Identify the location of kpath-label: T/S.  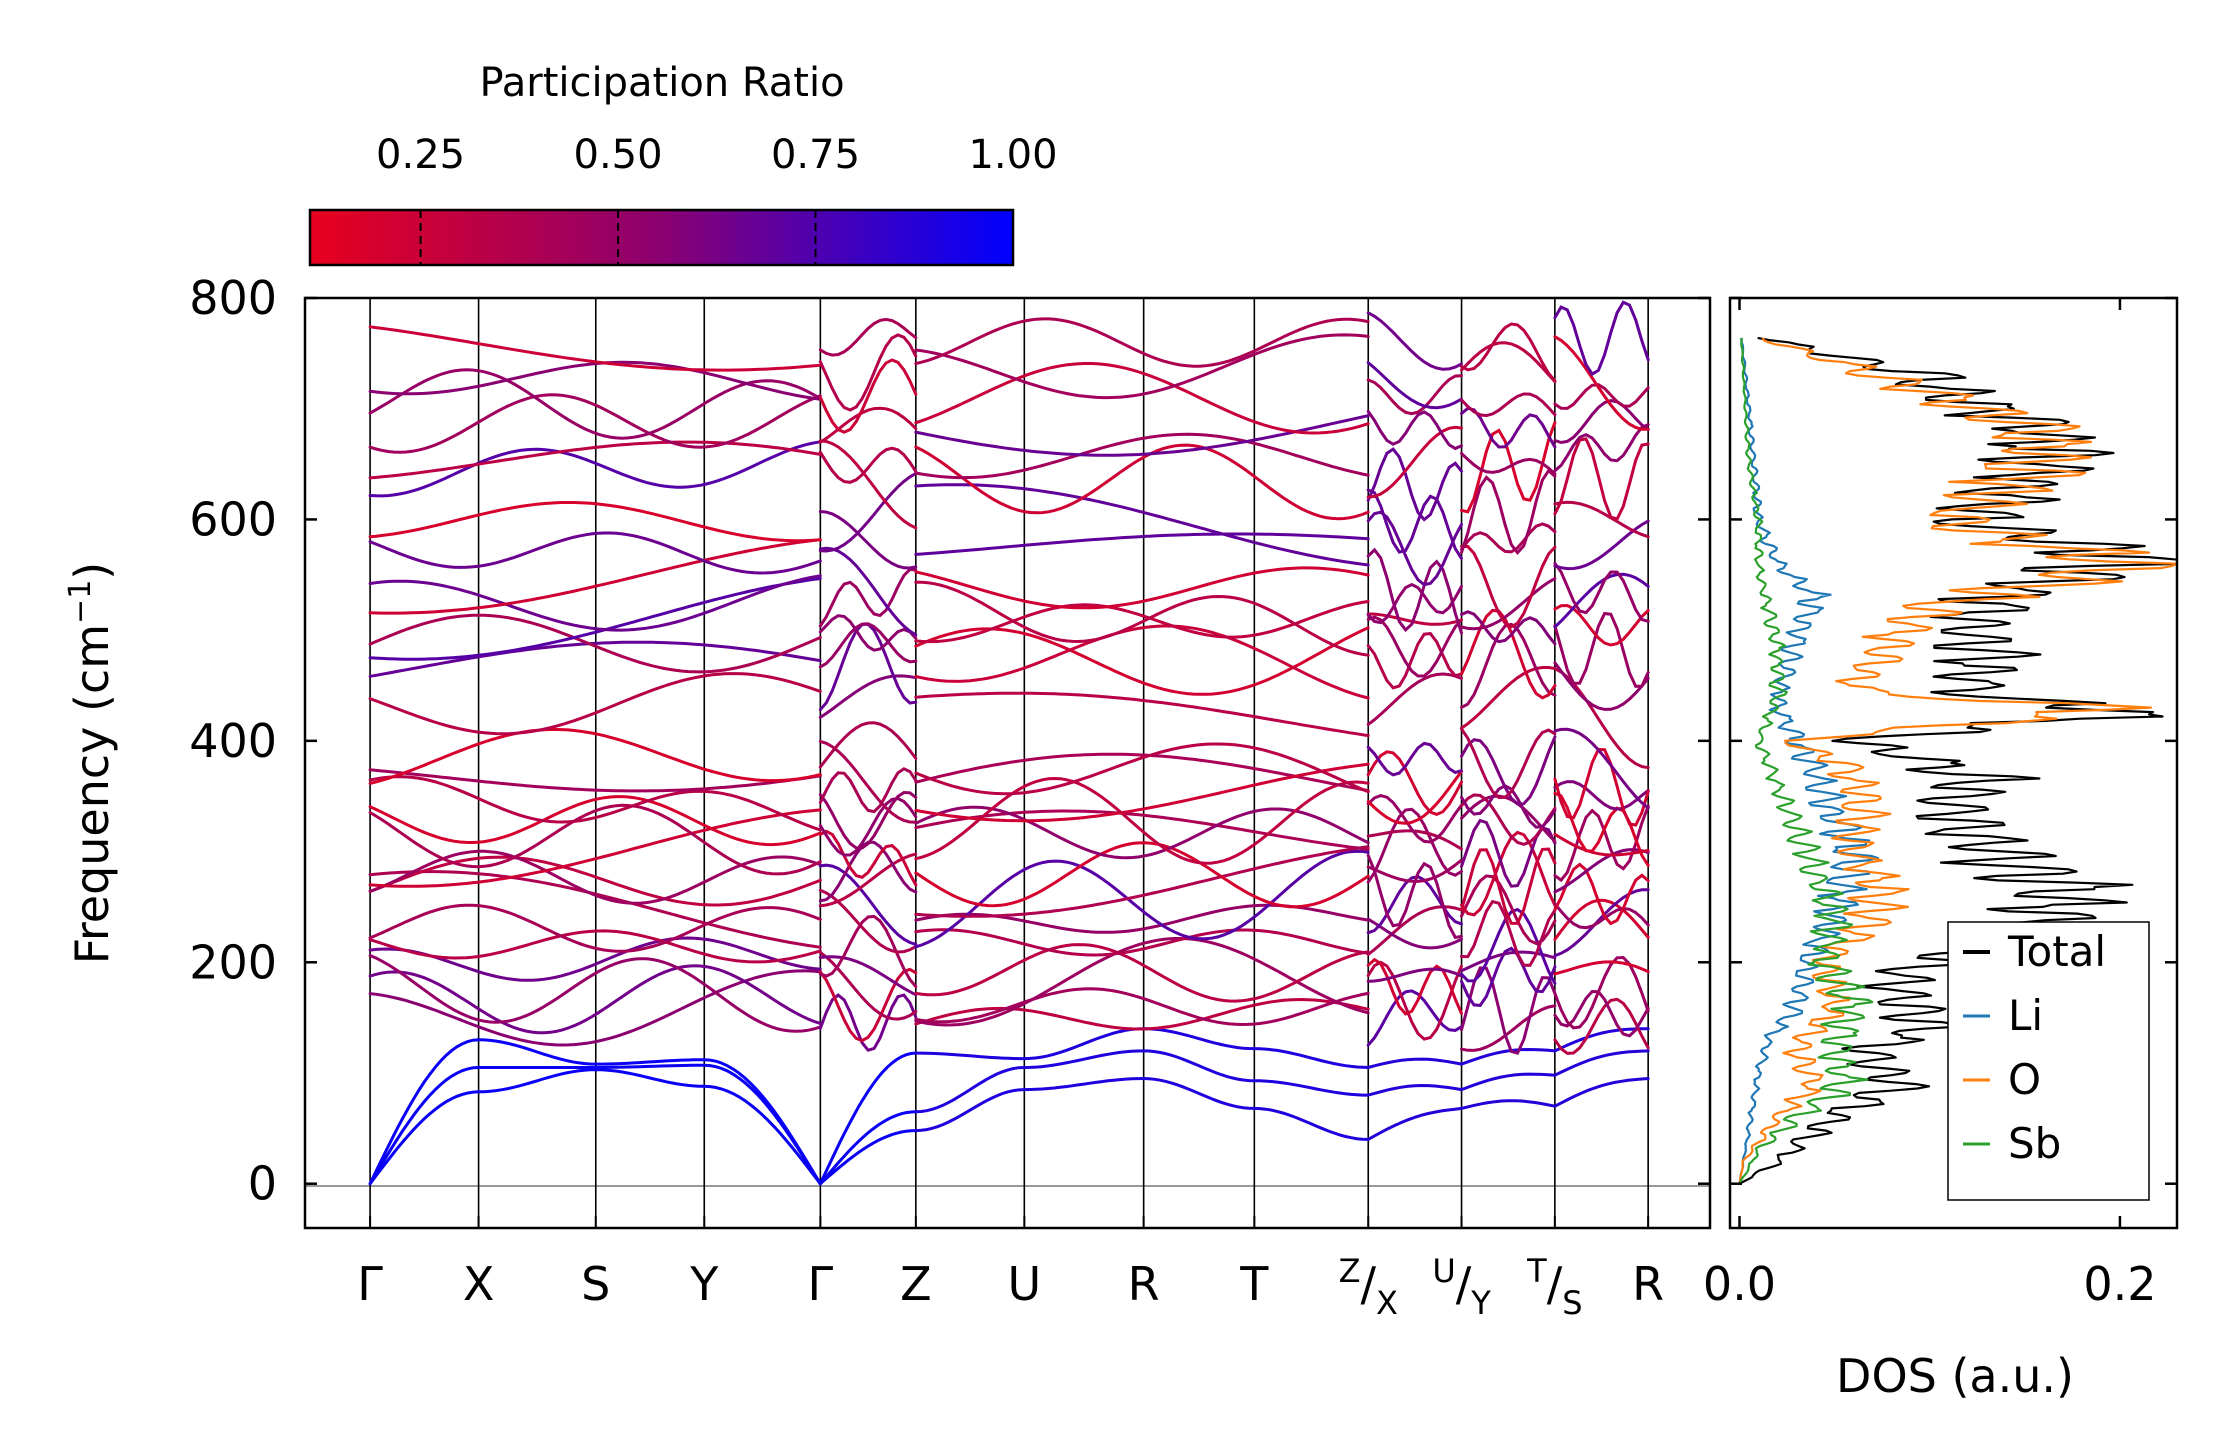
(1554, 1287).